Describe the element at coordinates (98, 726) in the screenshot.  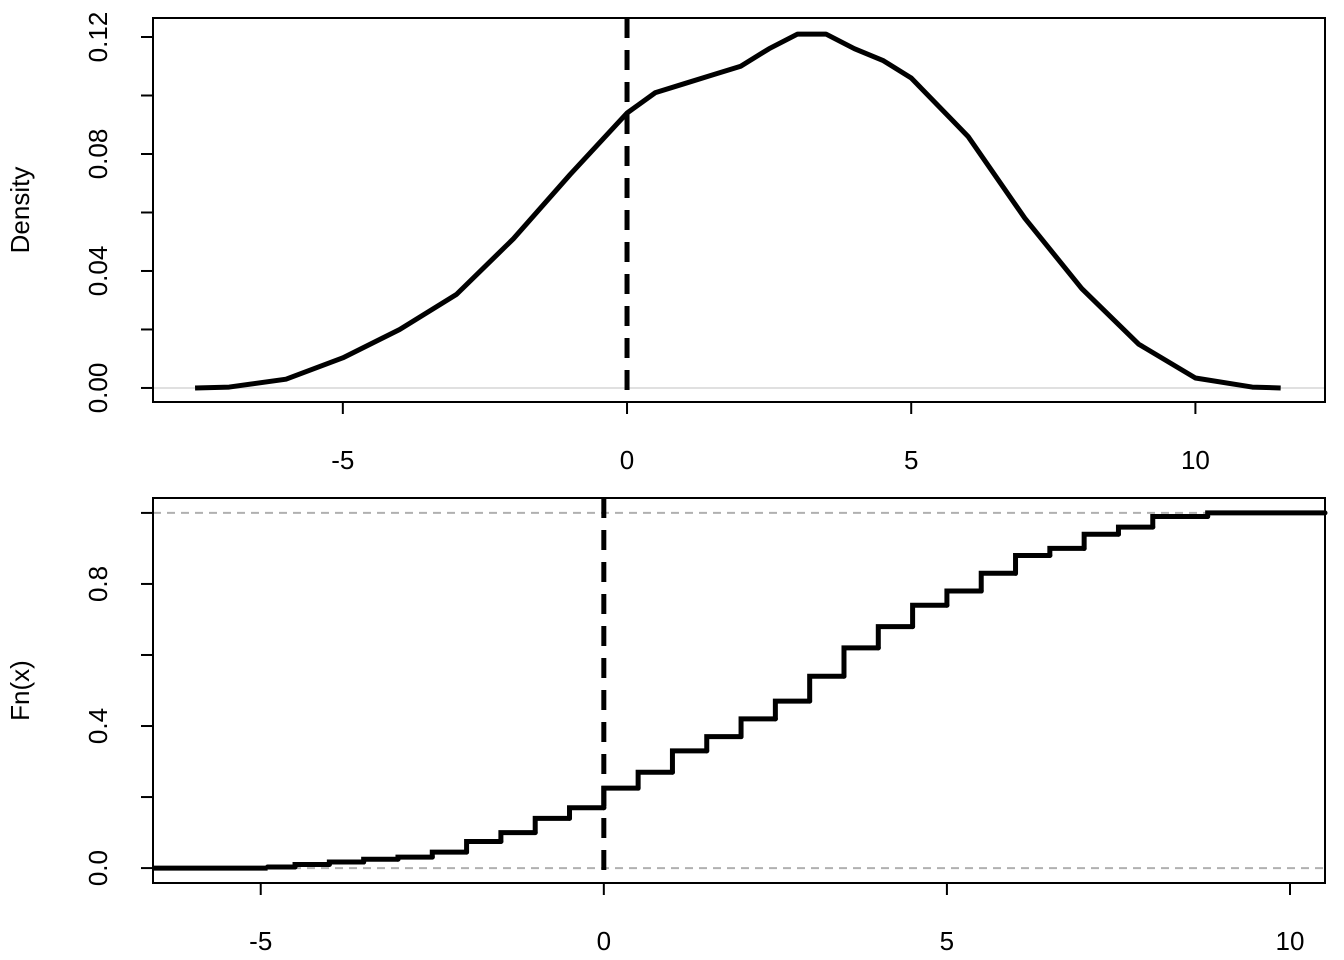
I see `y-tick-label: 0.4` at that location.